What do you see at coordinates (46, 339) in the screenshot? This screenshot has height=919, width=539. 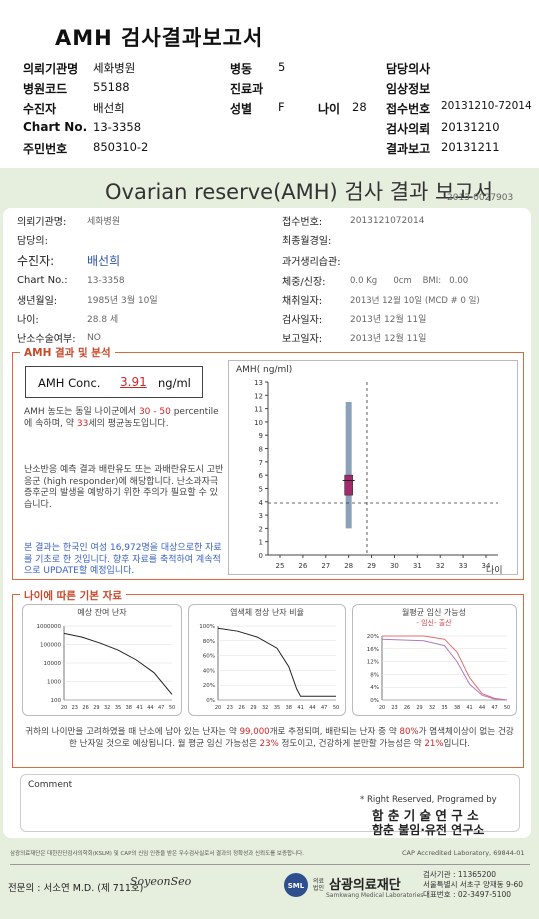 I see `info-label: 난소수술여부:` at bounding box center [46, 339].